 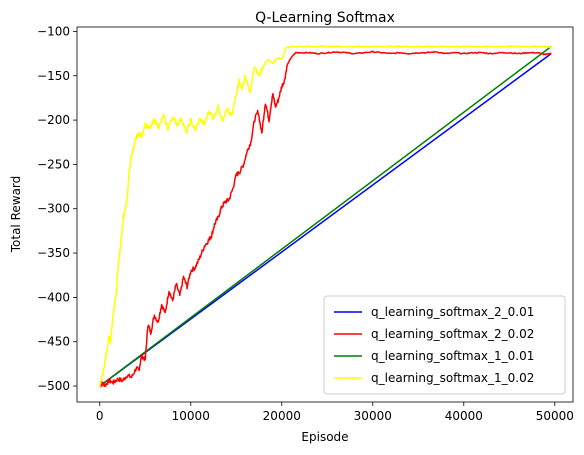 I want to click on y-tick-label: −150, so click(x=53, y=76).